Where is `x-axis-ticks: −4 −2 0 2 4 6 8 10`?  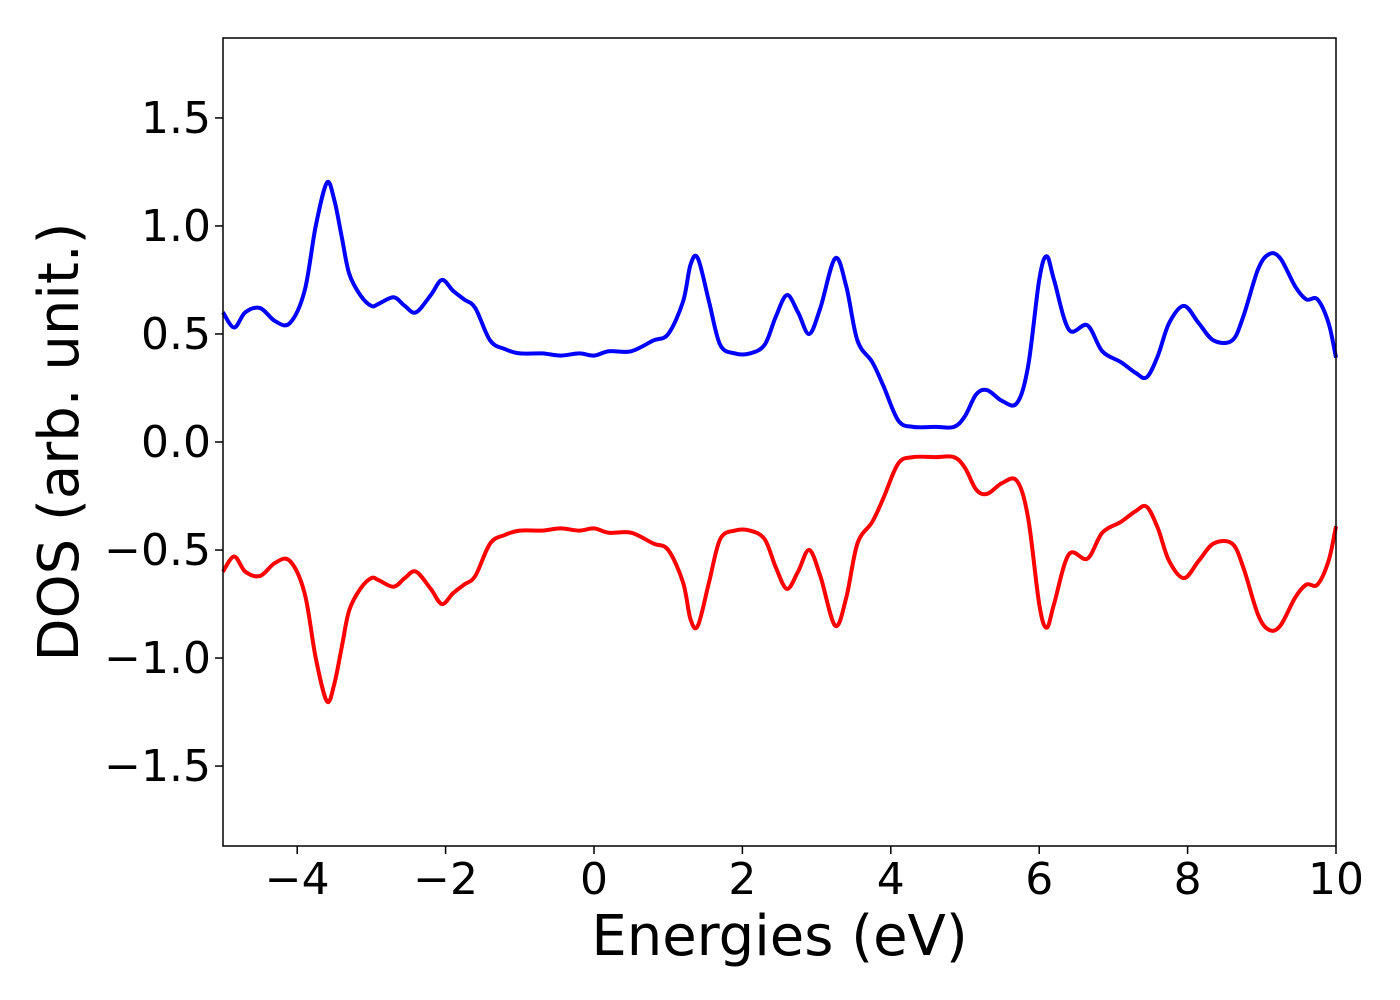 x-axis-ticks: −4 −2 0 2 4 6 8 10 is located at coordinates (814, 875).